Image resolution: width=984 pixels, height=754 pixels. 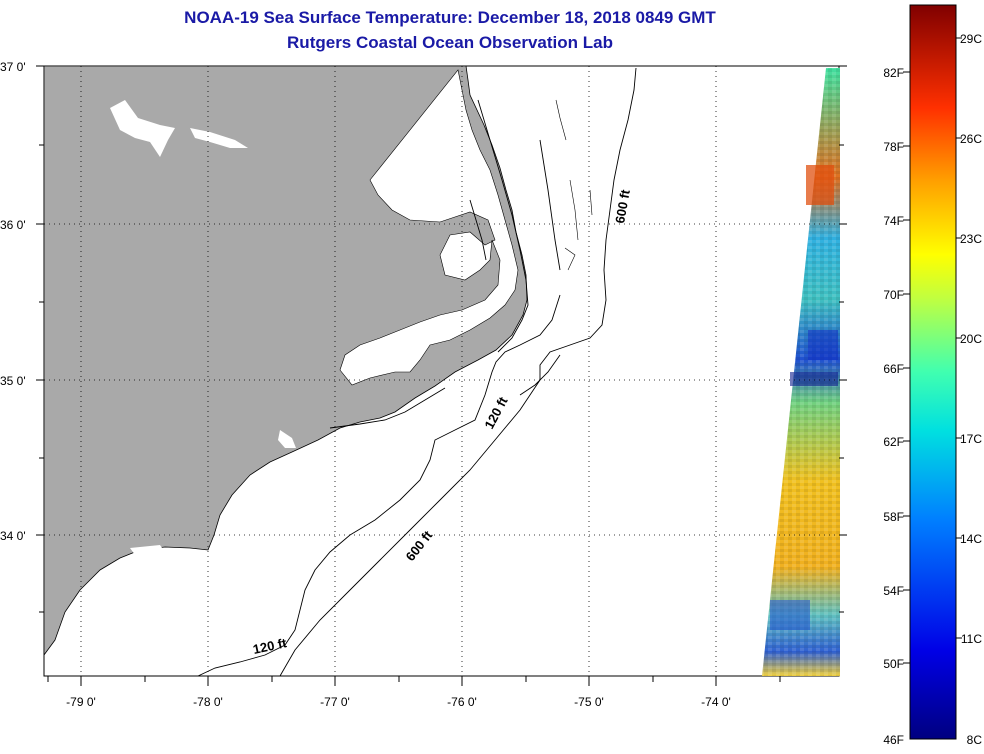 What do you see at coordinates (975, 740) in the screenshot?
I see `colorbar-label-8c: 8C` at bounding box center [975, 740].